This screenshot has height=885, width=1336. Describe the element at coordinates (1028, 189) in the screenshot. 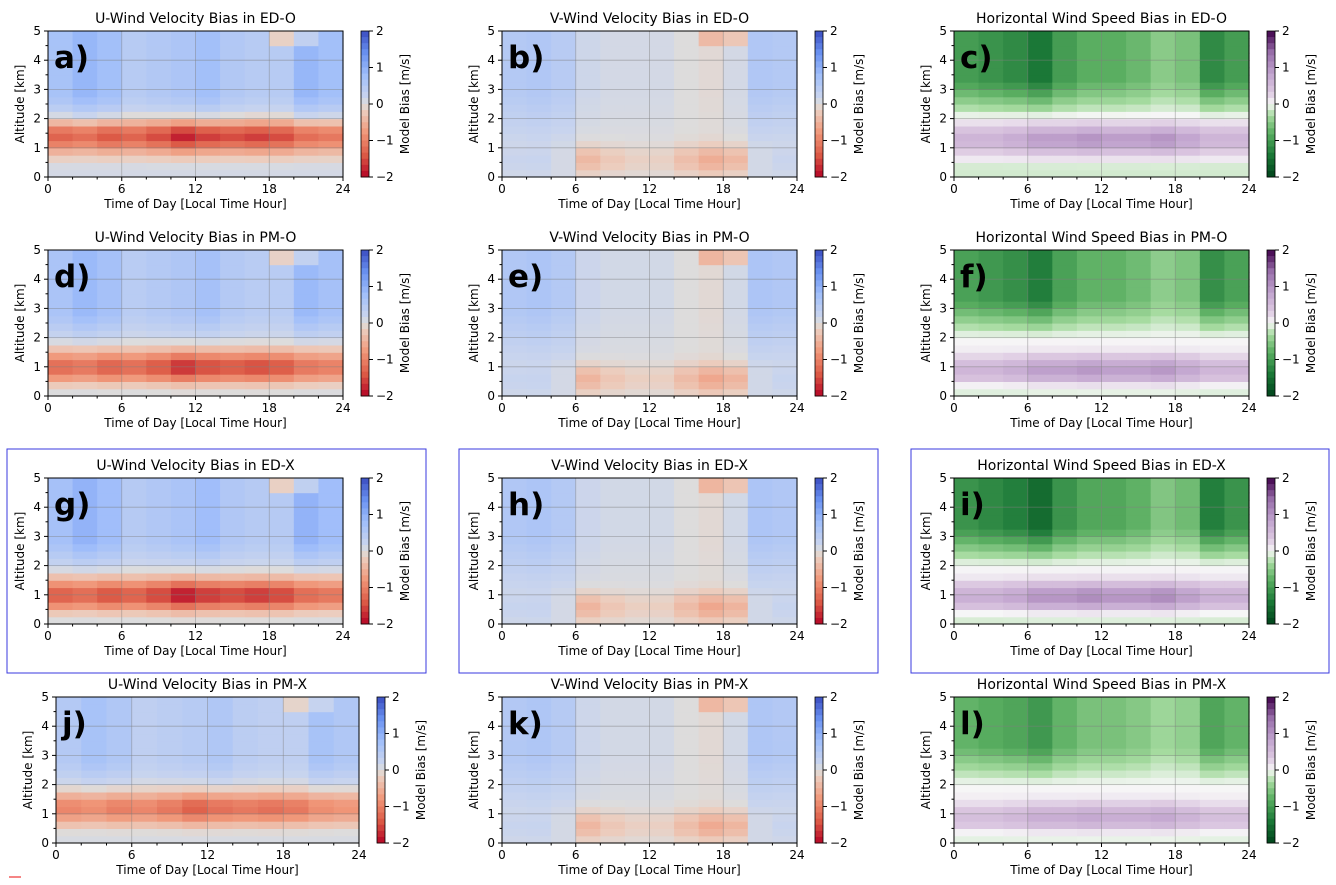

I see `x-tick-label: 6` at that location.